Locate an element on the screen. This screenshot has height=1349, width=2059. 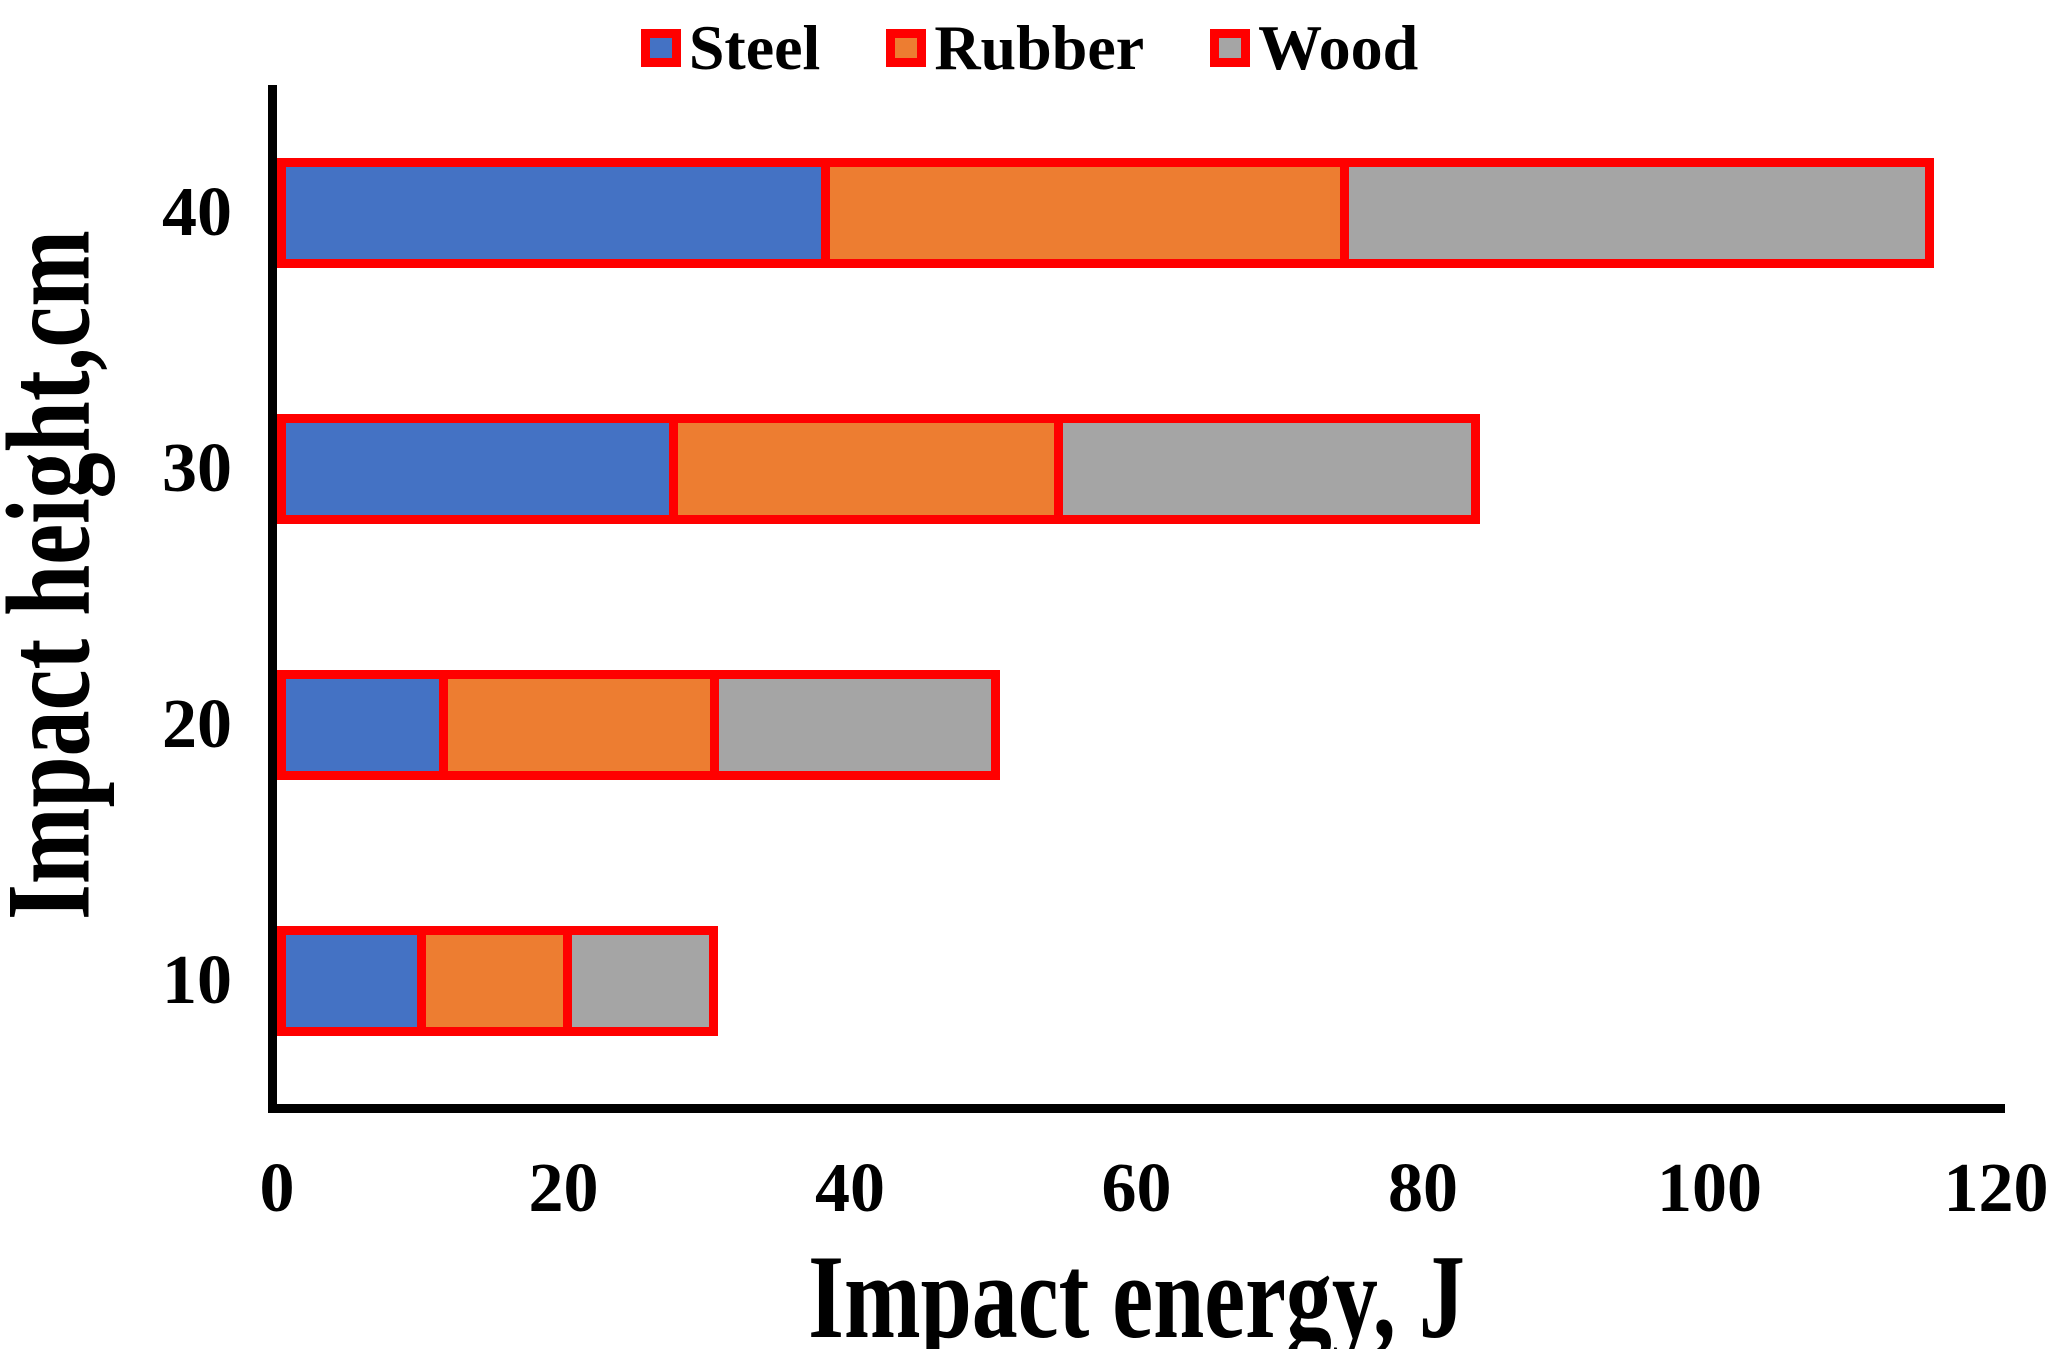
legend: Steel Rubber Wood is located at coordinates (1029, 48).